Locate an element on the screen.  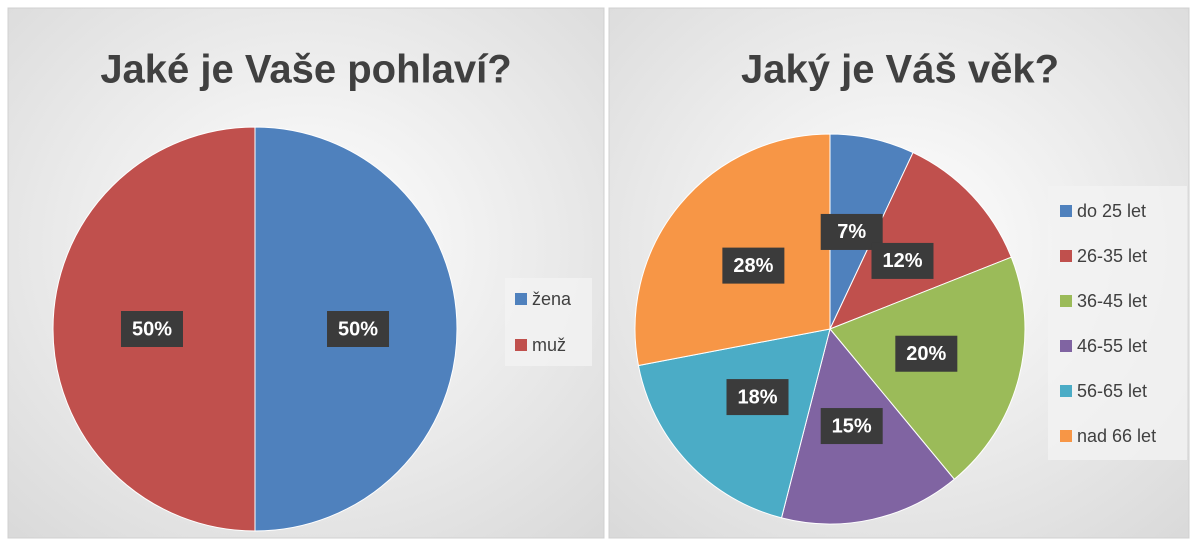
data-label: 28% is located at coordinates (753, 266).